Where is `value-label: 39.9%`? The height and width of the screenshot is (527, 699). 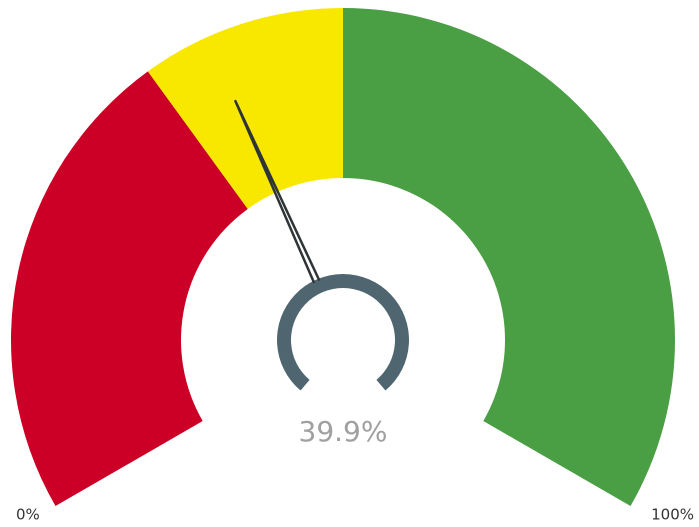
value-label: 39.9% is located at coordinates (343, 431).